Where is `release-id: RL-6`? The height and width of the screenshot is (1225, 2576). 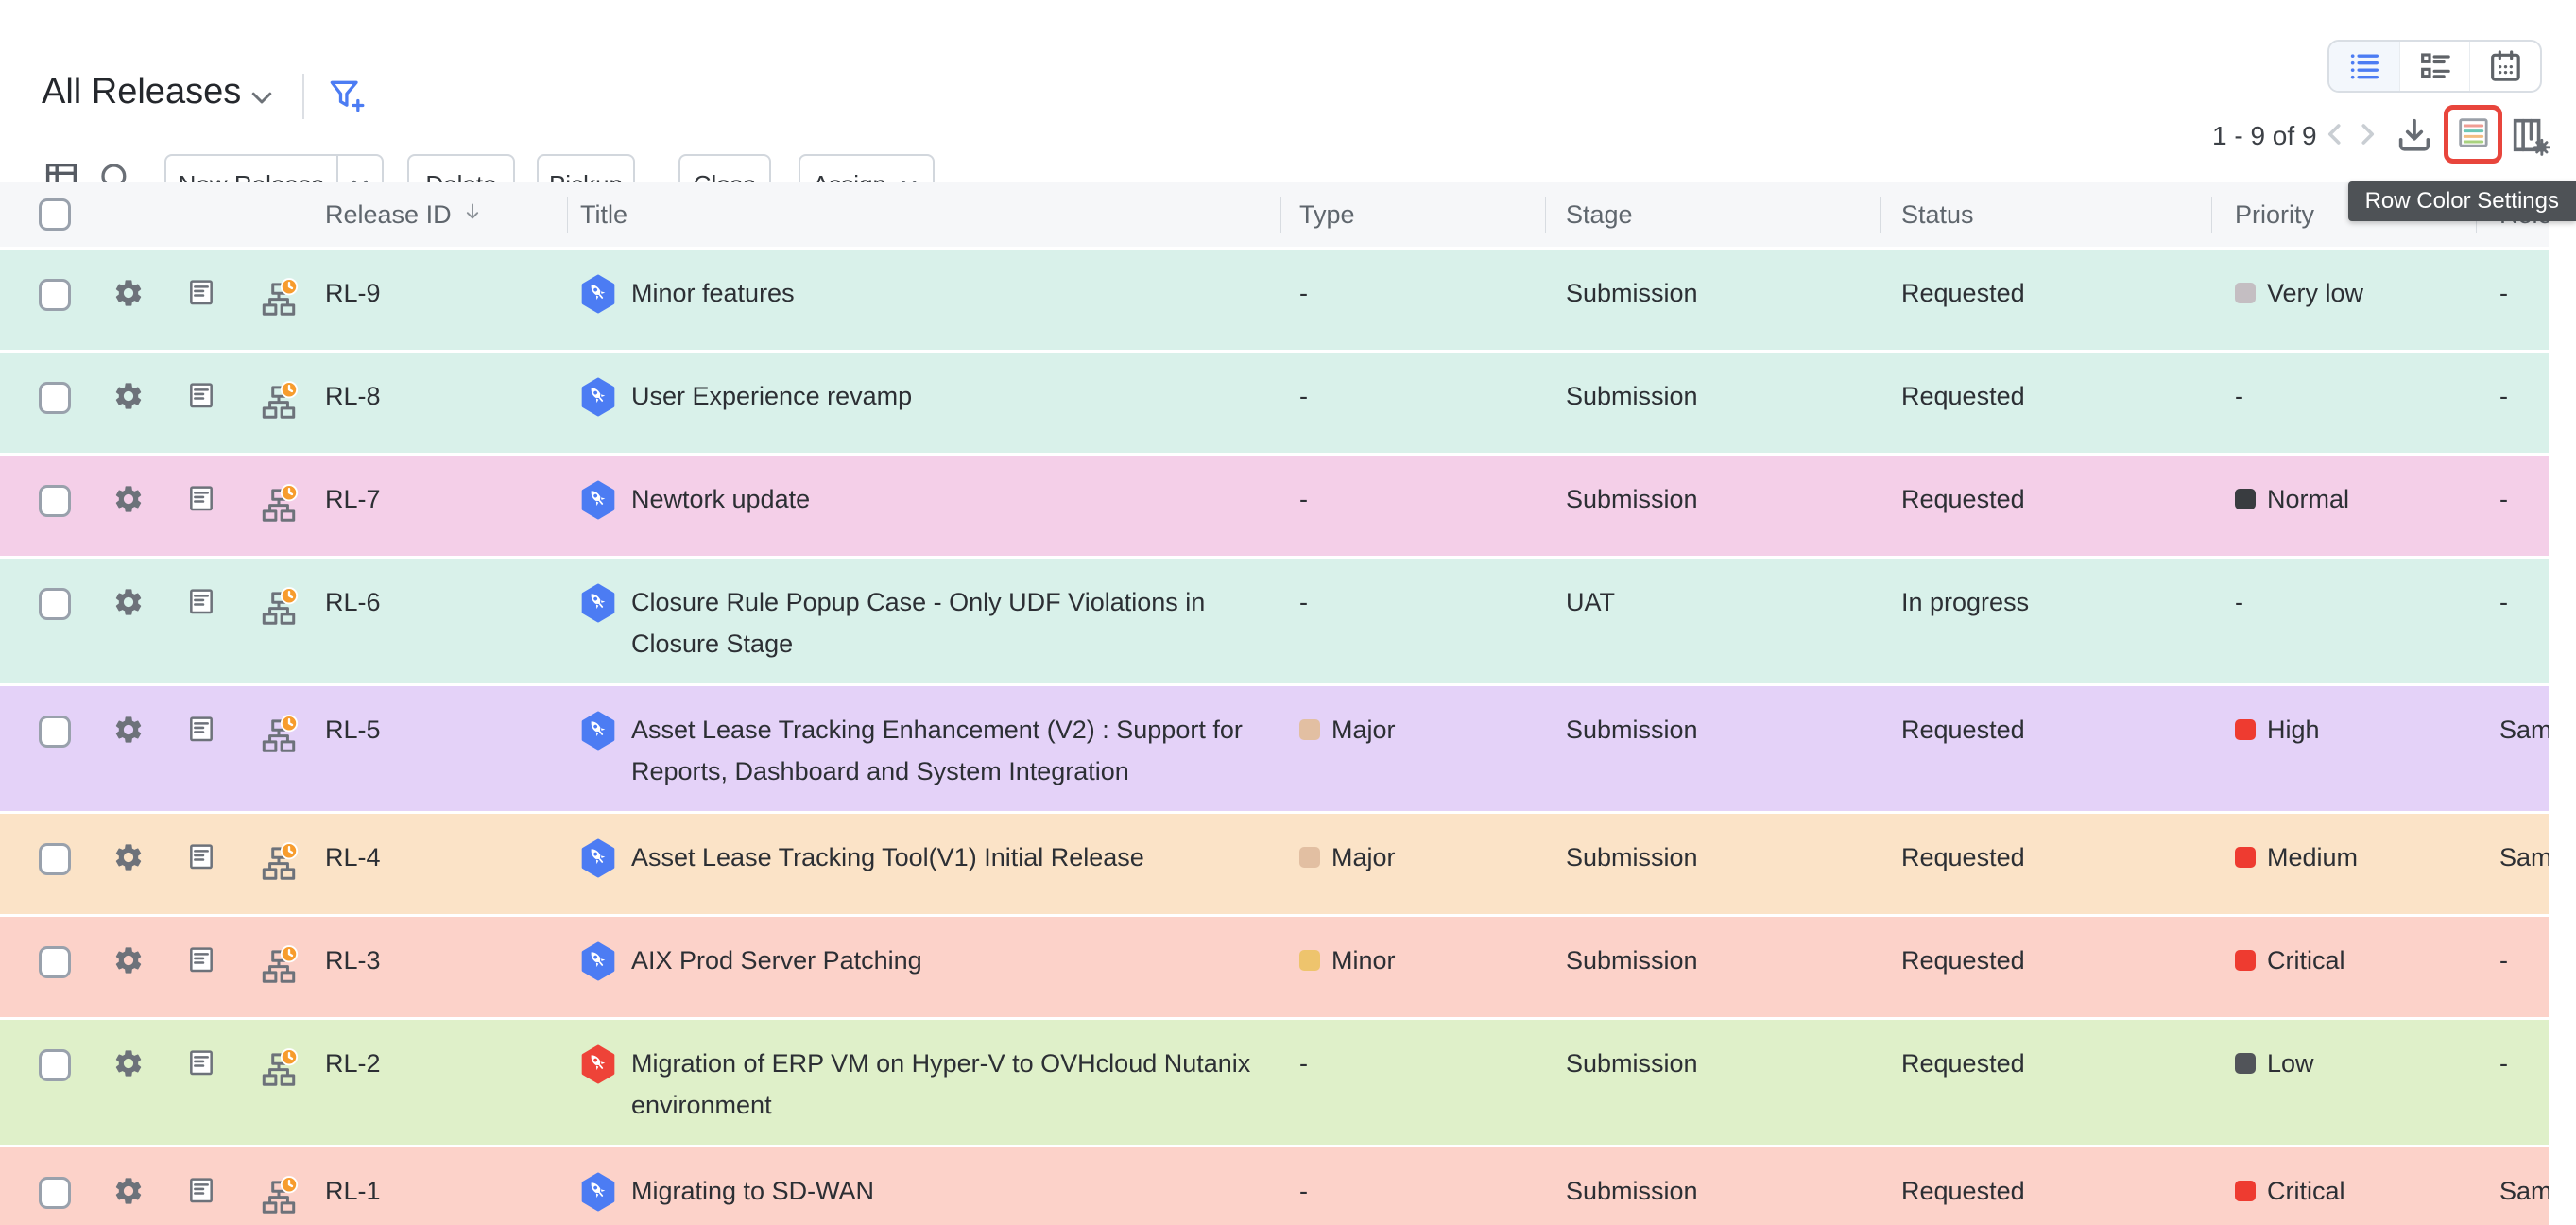
release-id: RL-6 is located at coordinates (353, 602).